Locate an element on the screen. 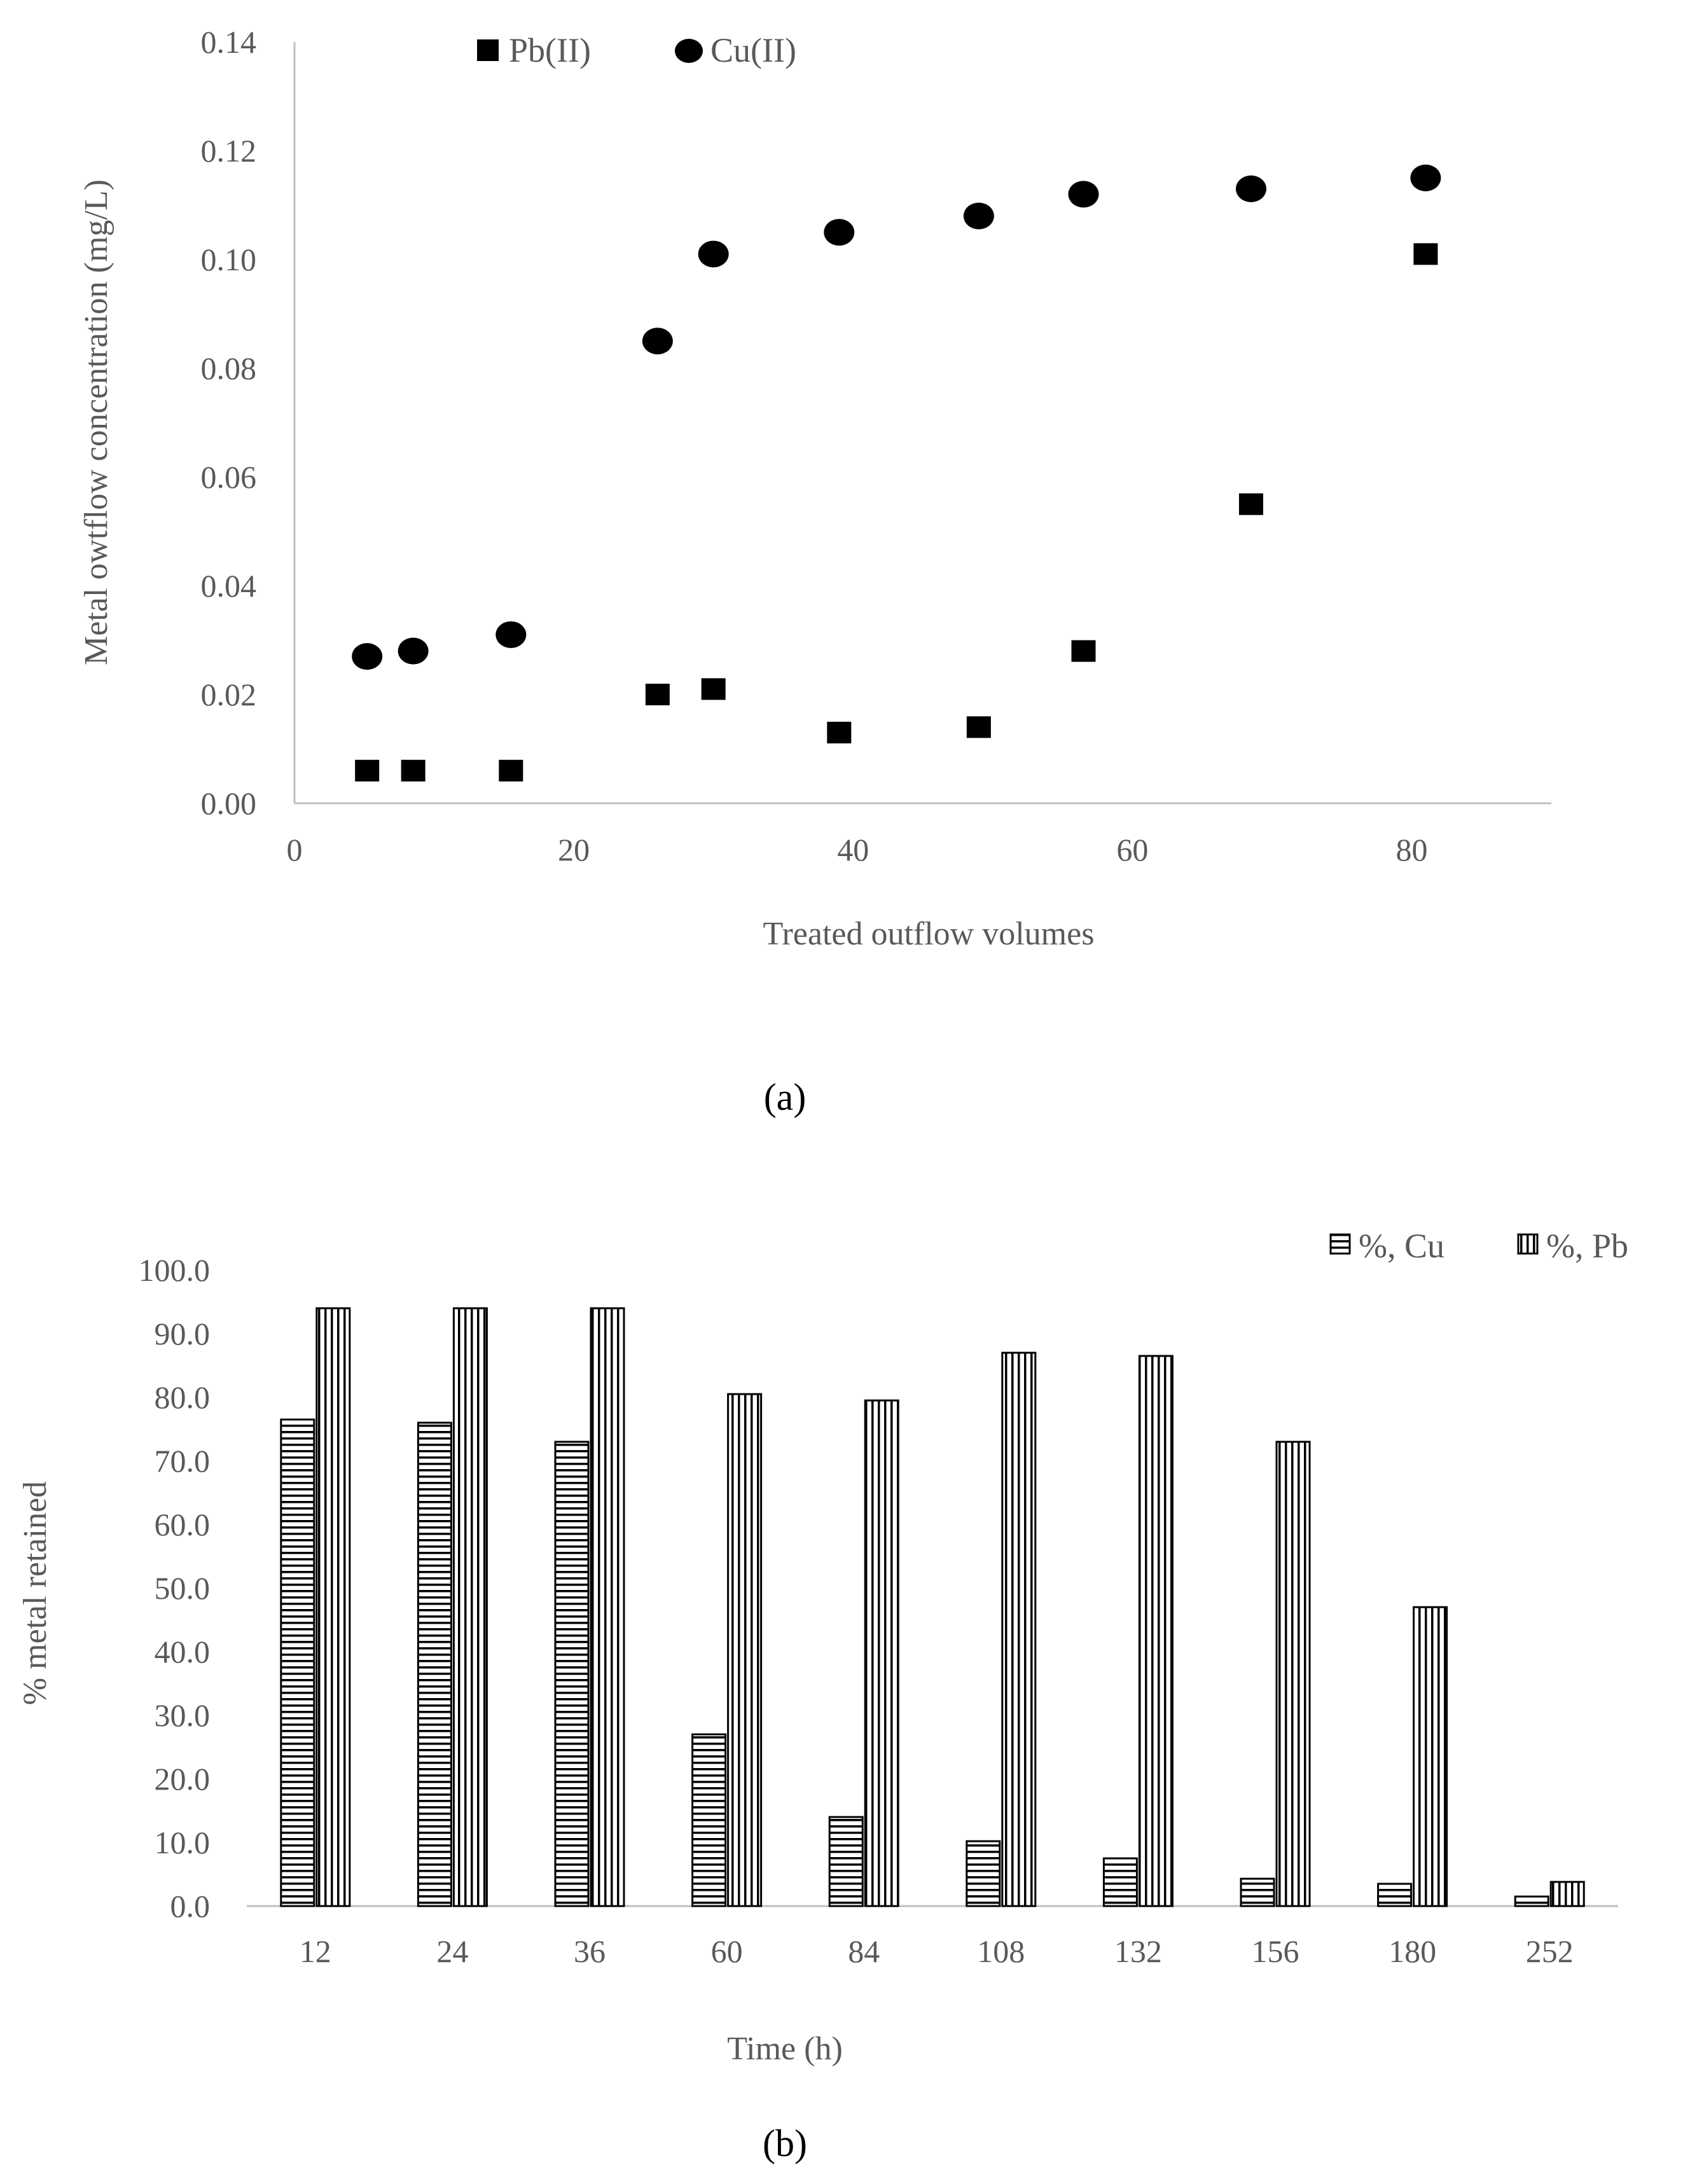 The width and height of the screenshot is (1683, 2184). legend-label-cu: %, Cu is located at coordinates (1402, 1246).